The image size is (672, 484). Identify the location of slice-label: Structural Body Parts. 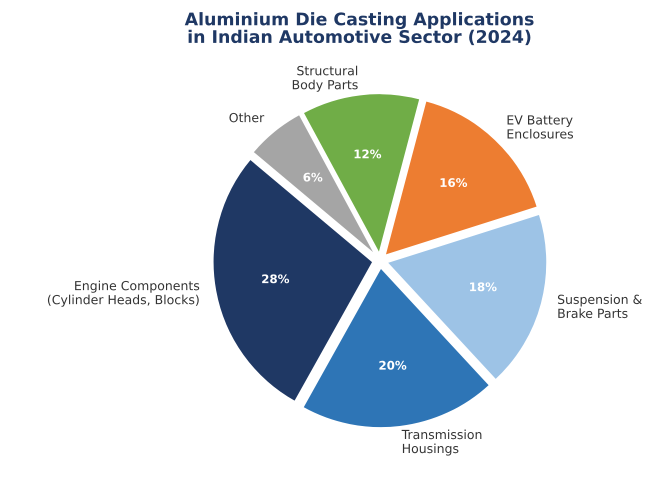
(325, 79).